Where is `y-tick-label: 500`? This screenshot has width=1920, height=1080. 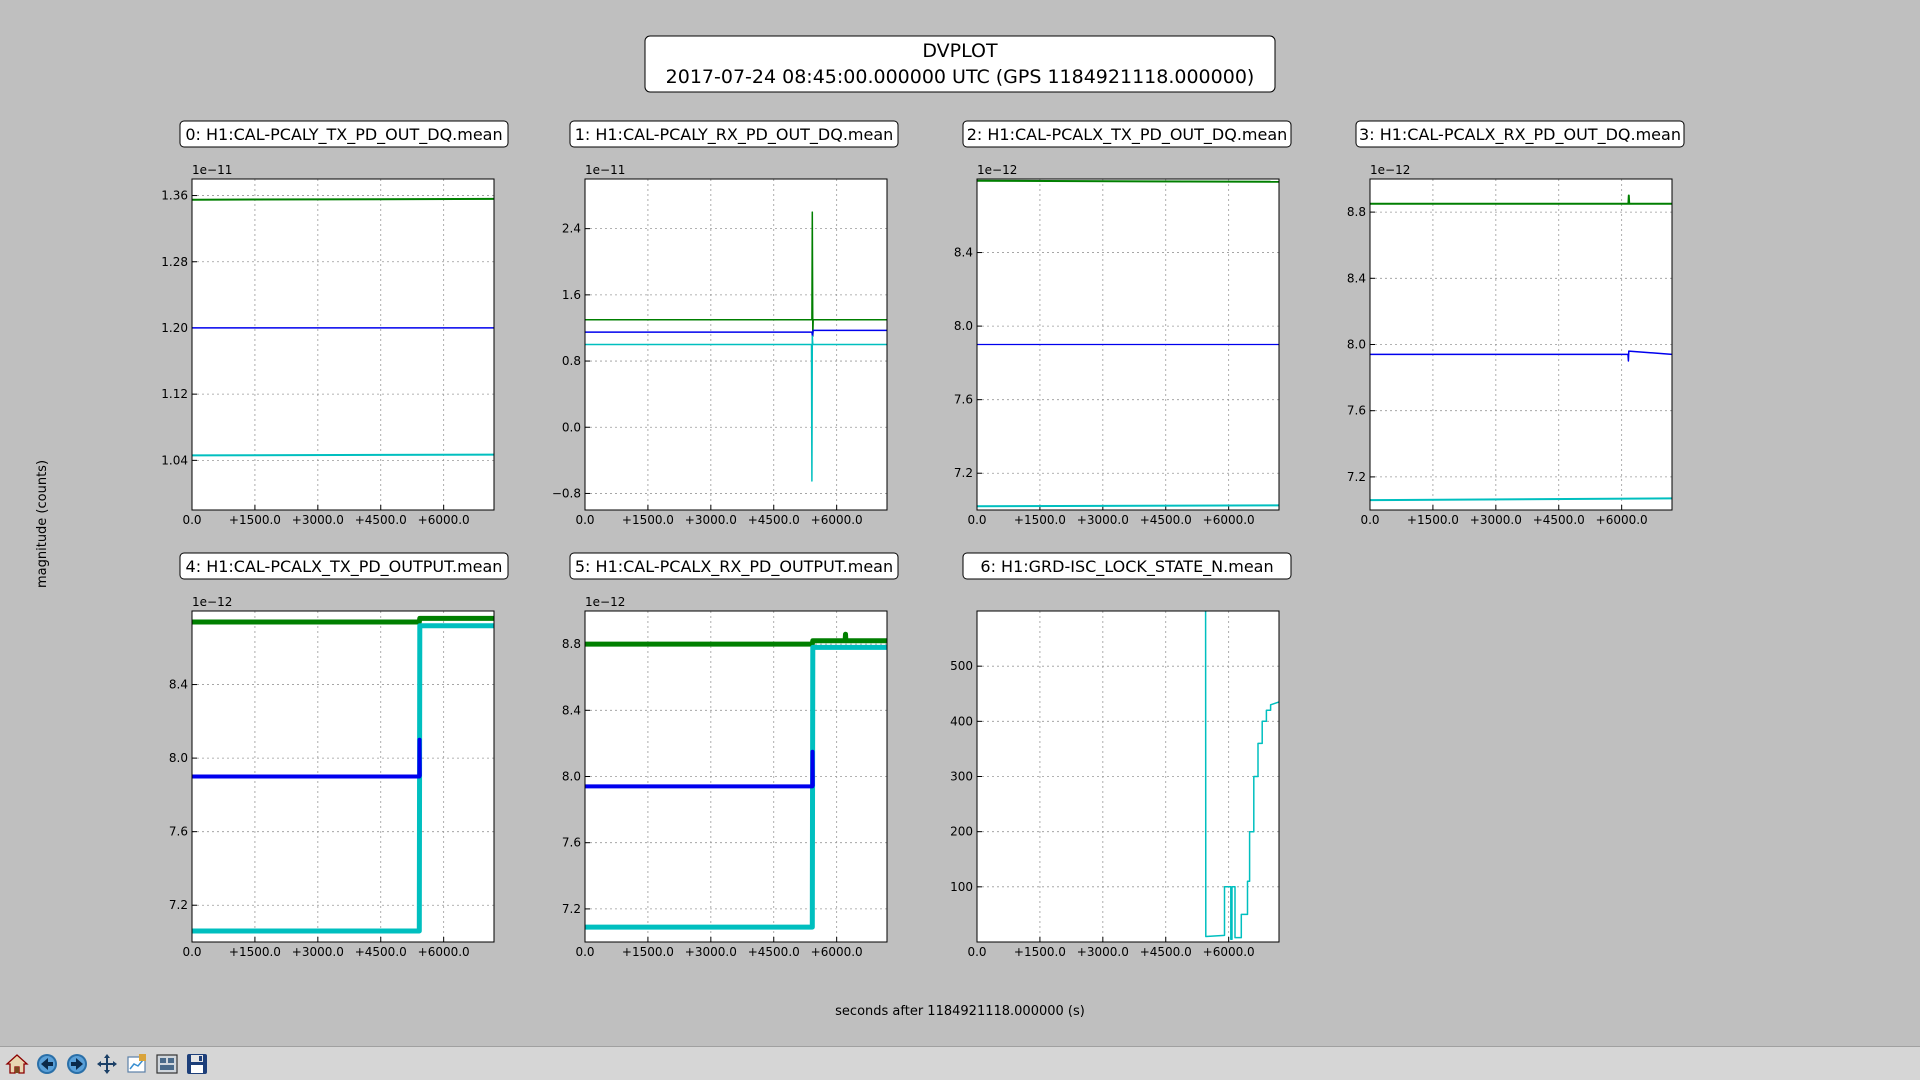 y-tick-label: 500 is located at coordinates (961, 666).